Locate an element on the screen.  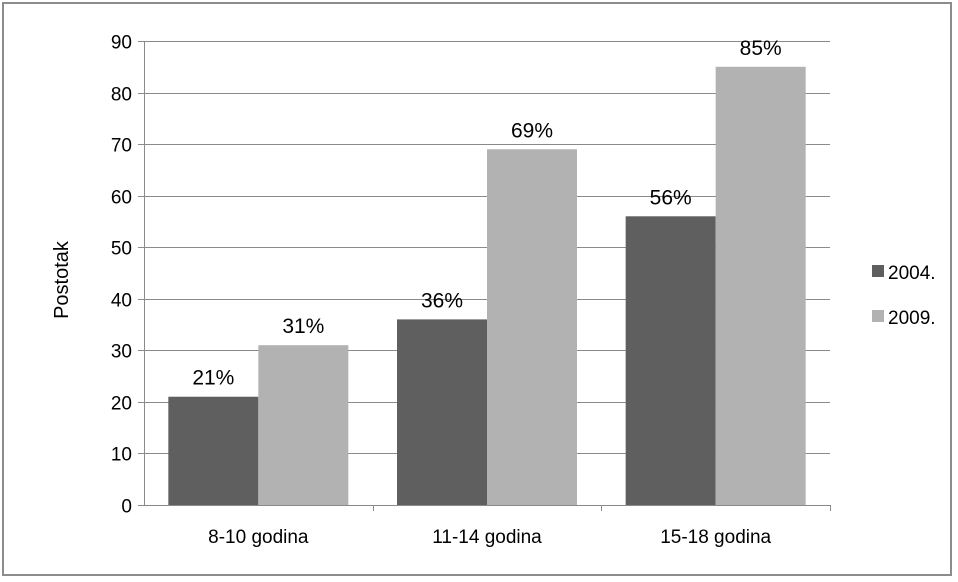
data-label: 69% is located at coordinates (532, 130).